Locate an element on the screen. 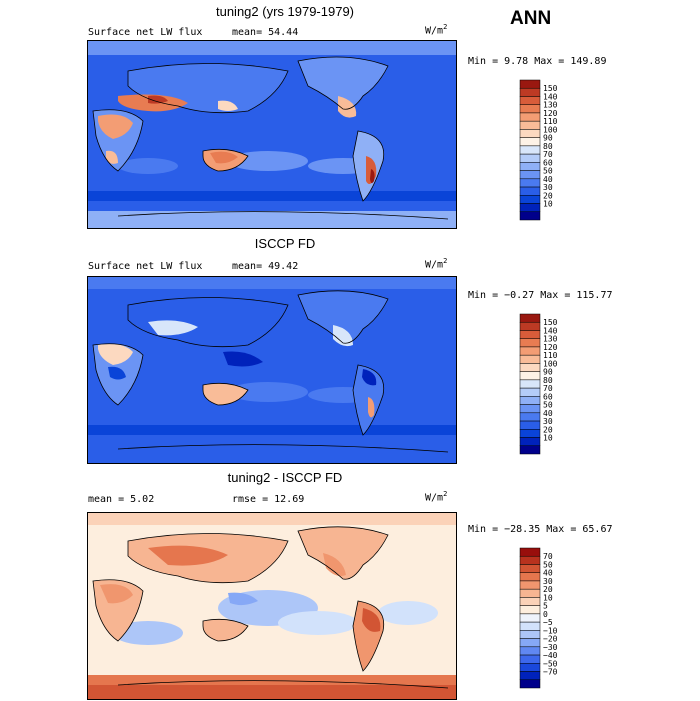 Image resolution: width=700 pixels, height=701 pixels. colorbar-tick-label: −5 is located at coordinates (548, 622).